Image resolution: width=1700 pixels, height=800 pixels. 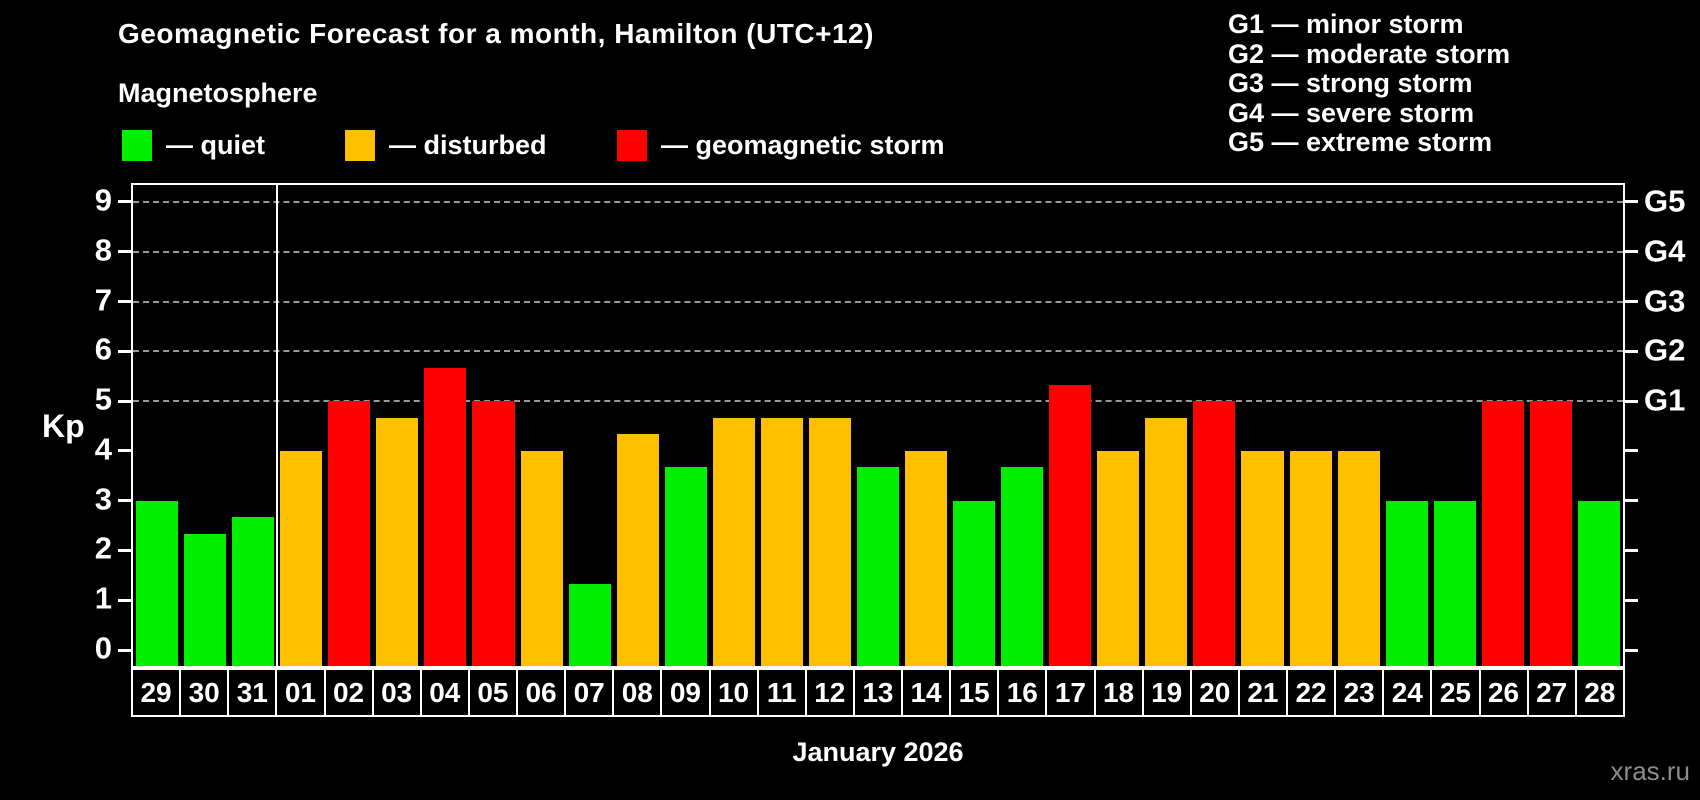 I want to click on y-axis-label-2: 2, so click(x=103, y=548).